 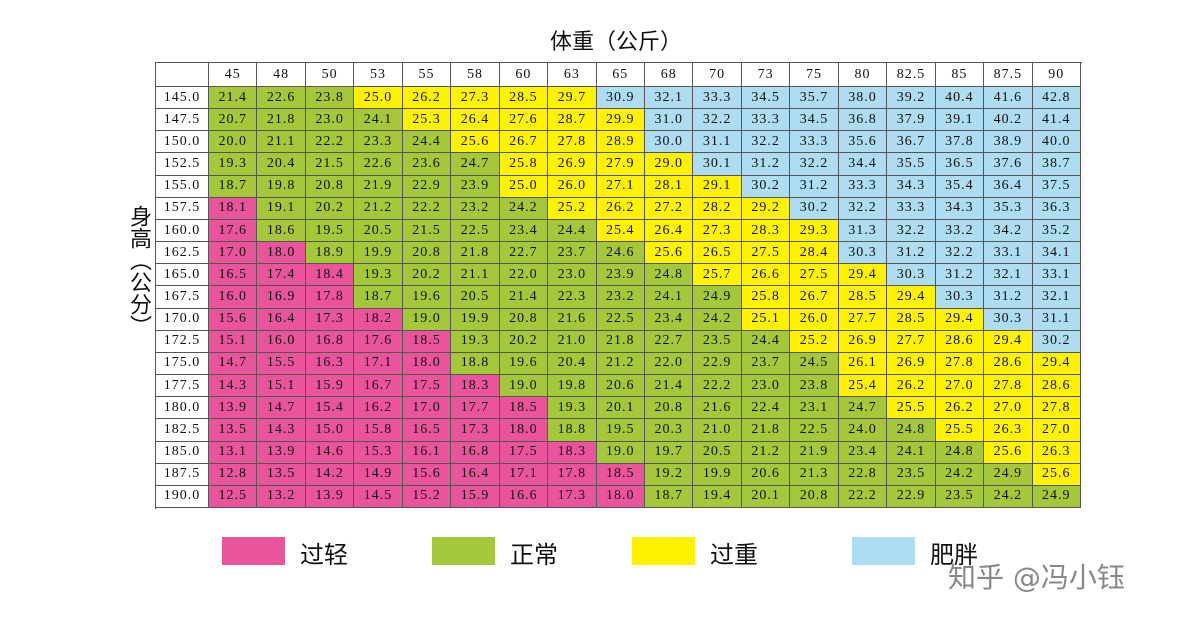 What do you see at coordinates (717, 231) in the screenshot?
I see `bmi-cell: 27.3` at bounding box center [717, 231].